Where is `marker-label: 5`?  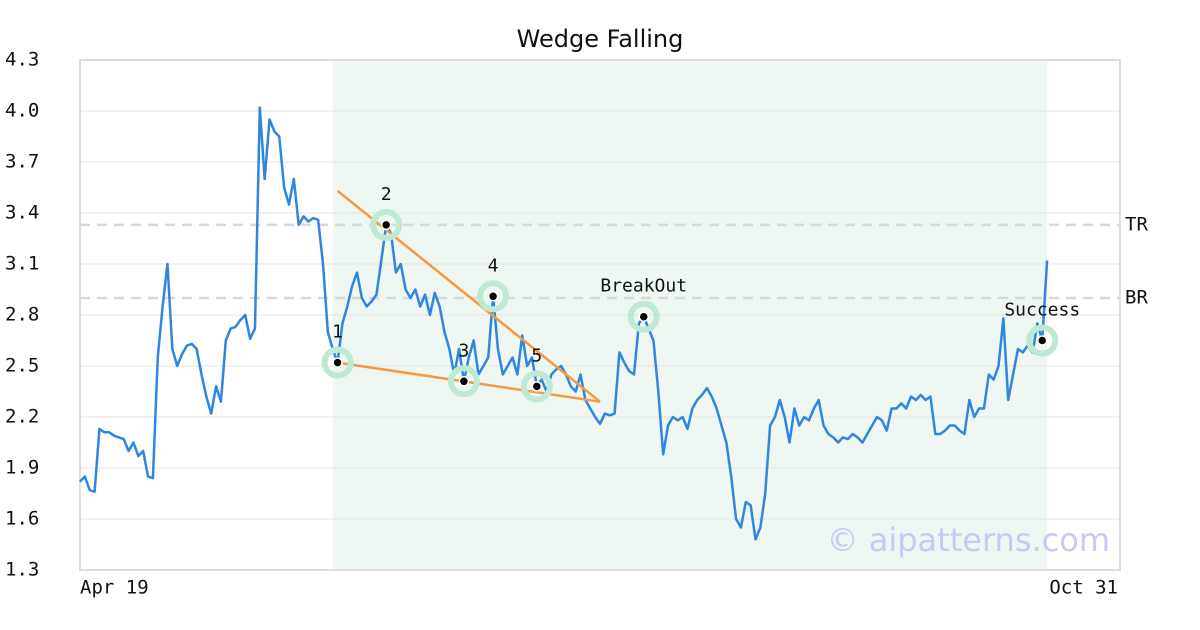 marker-label: 5 is located at coordinates (536, 355).